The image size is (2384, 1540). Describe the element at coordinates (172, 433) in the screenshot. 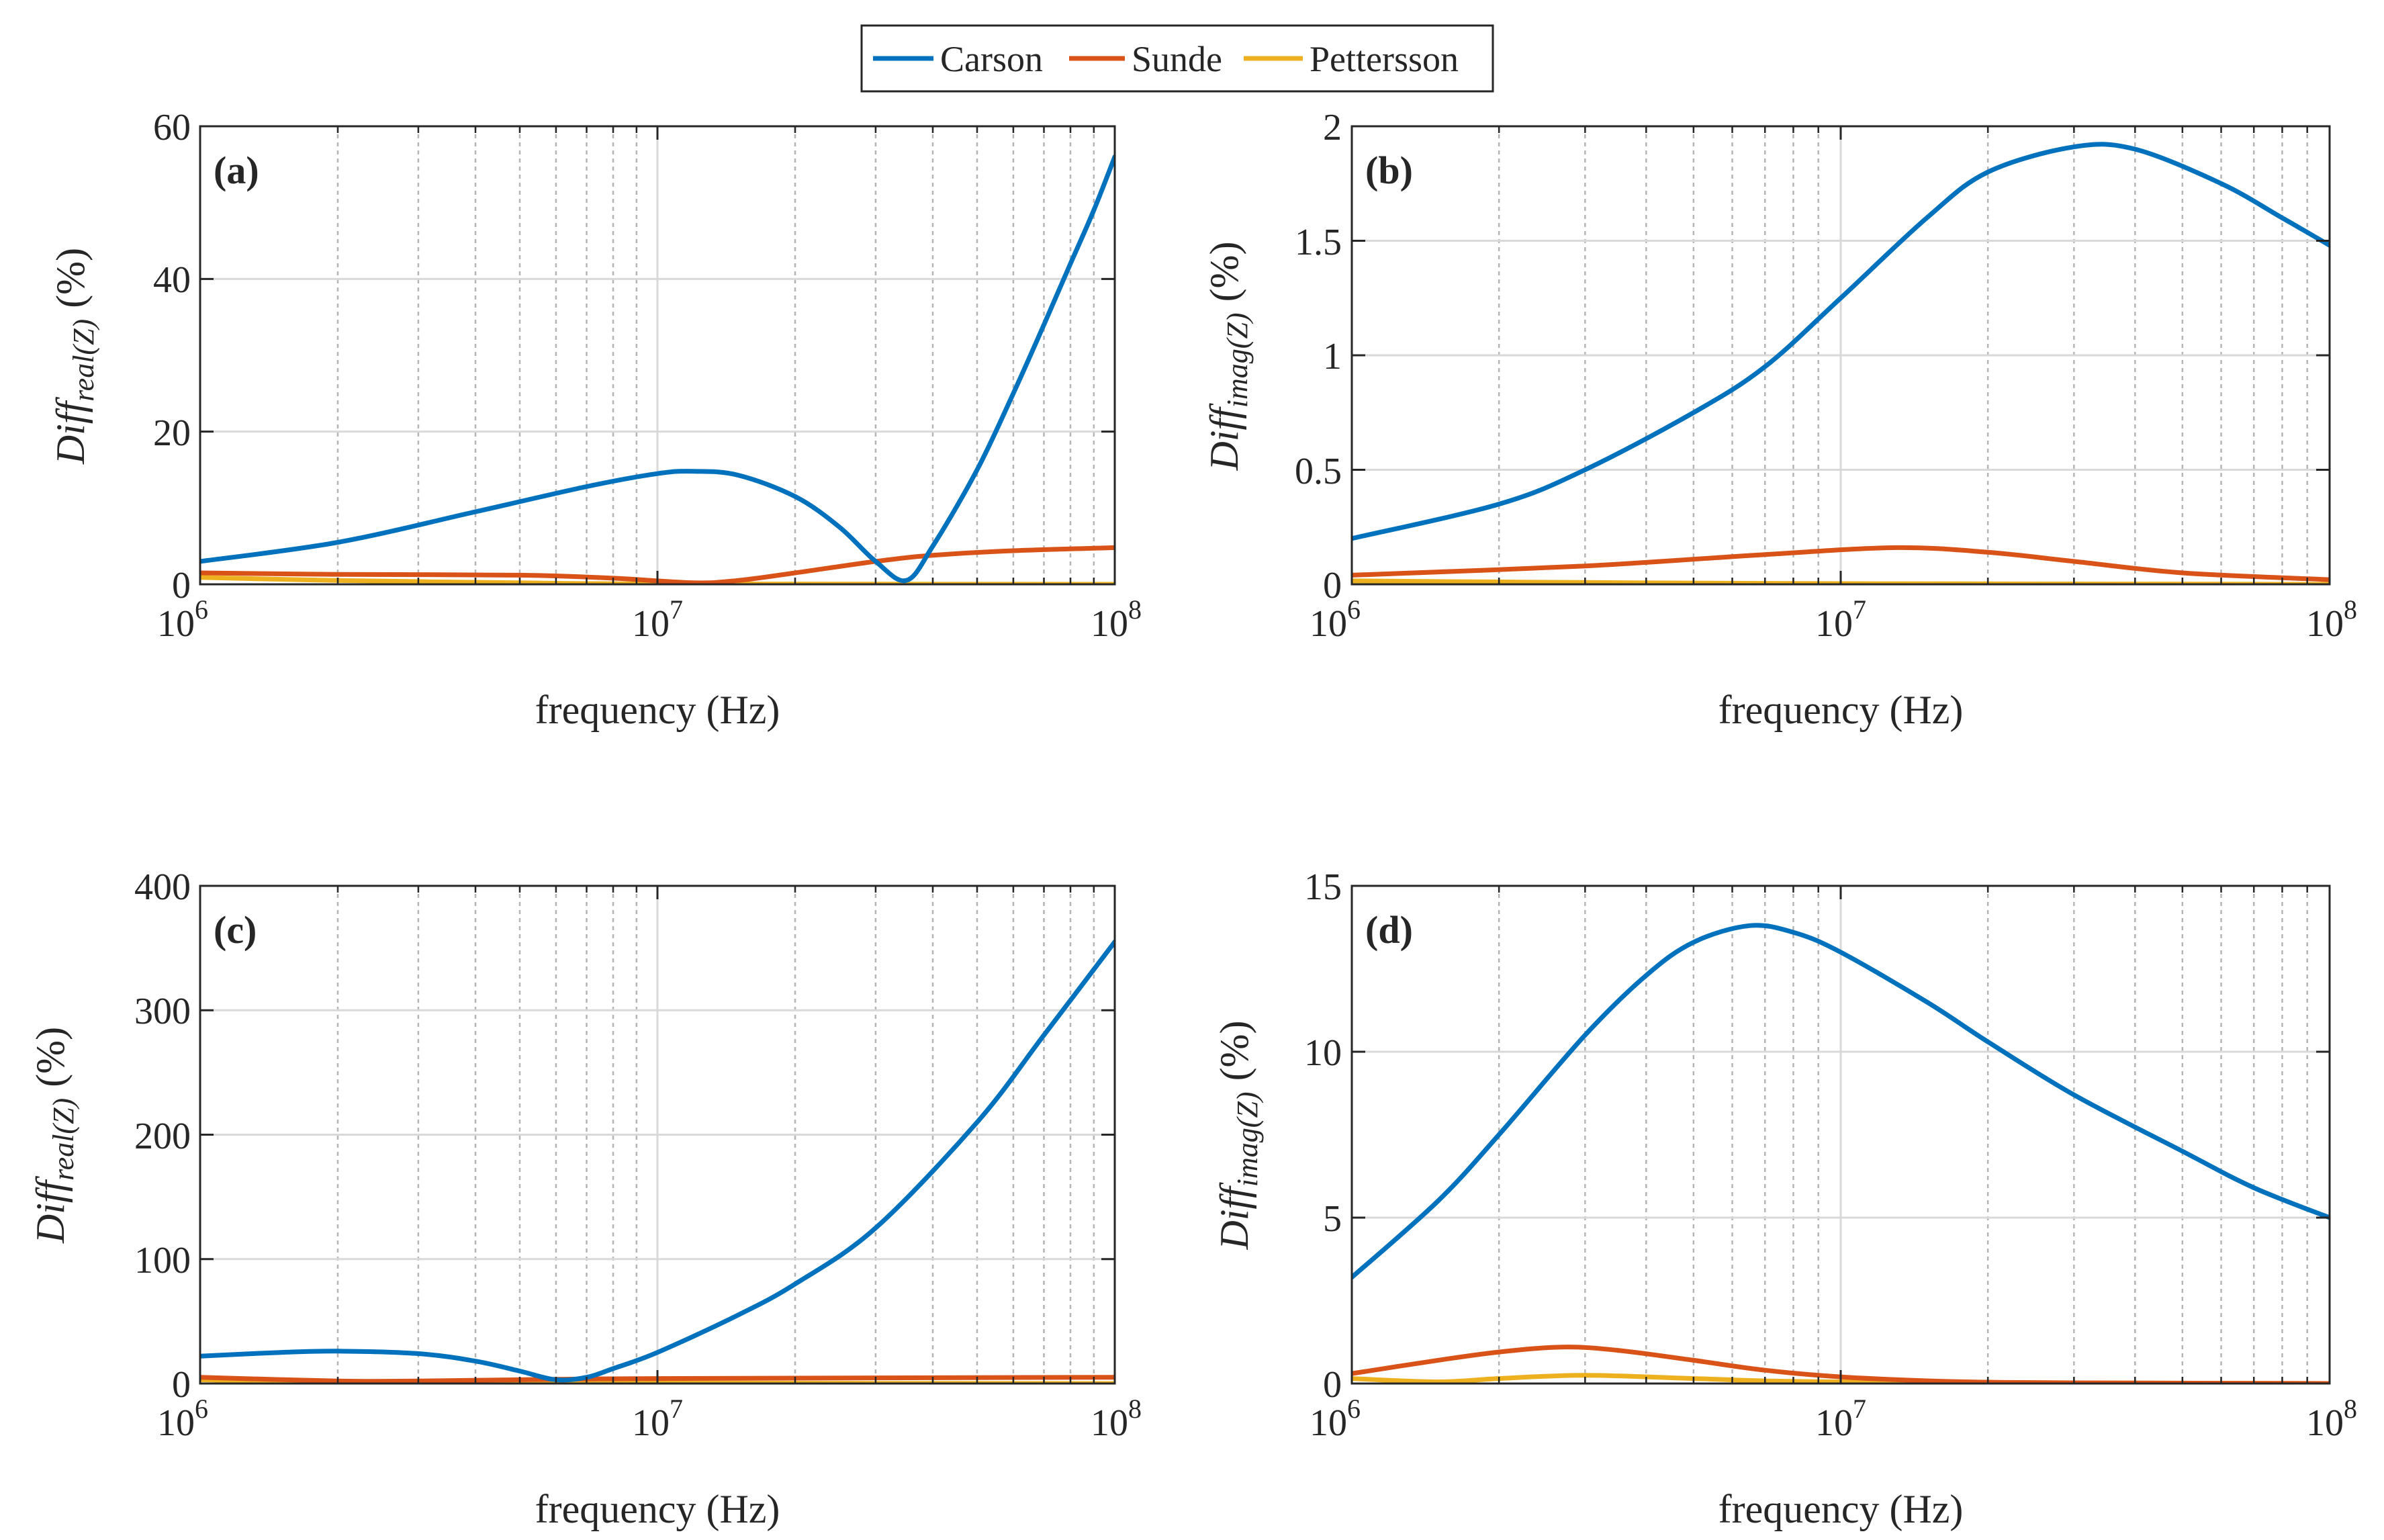

I see `y-tick-label: 20` at that location.